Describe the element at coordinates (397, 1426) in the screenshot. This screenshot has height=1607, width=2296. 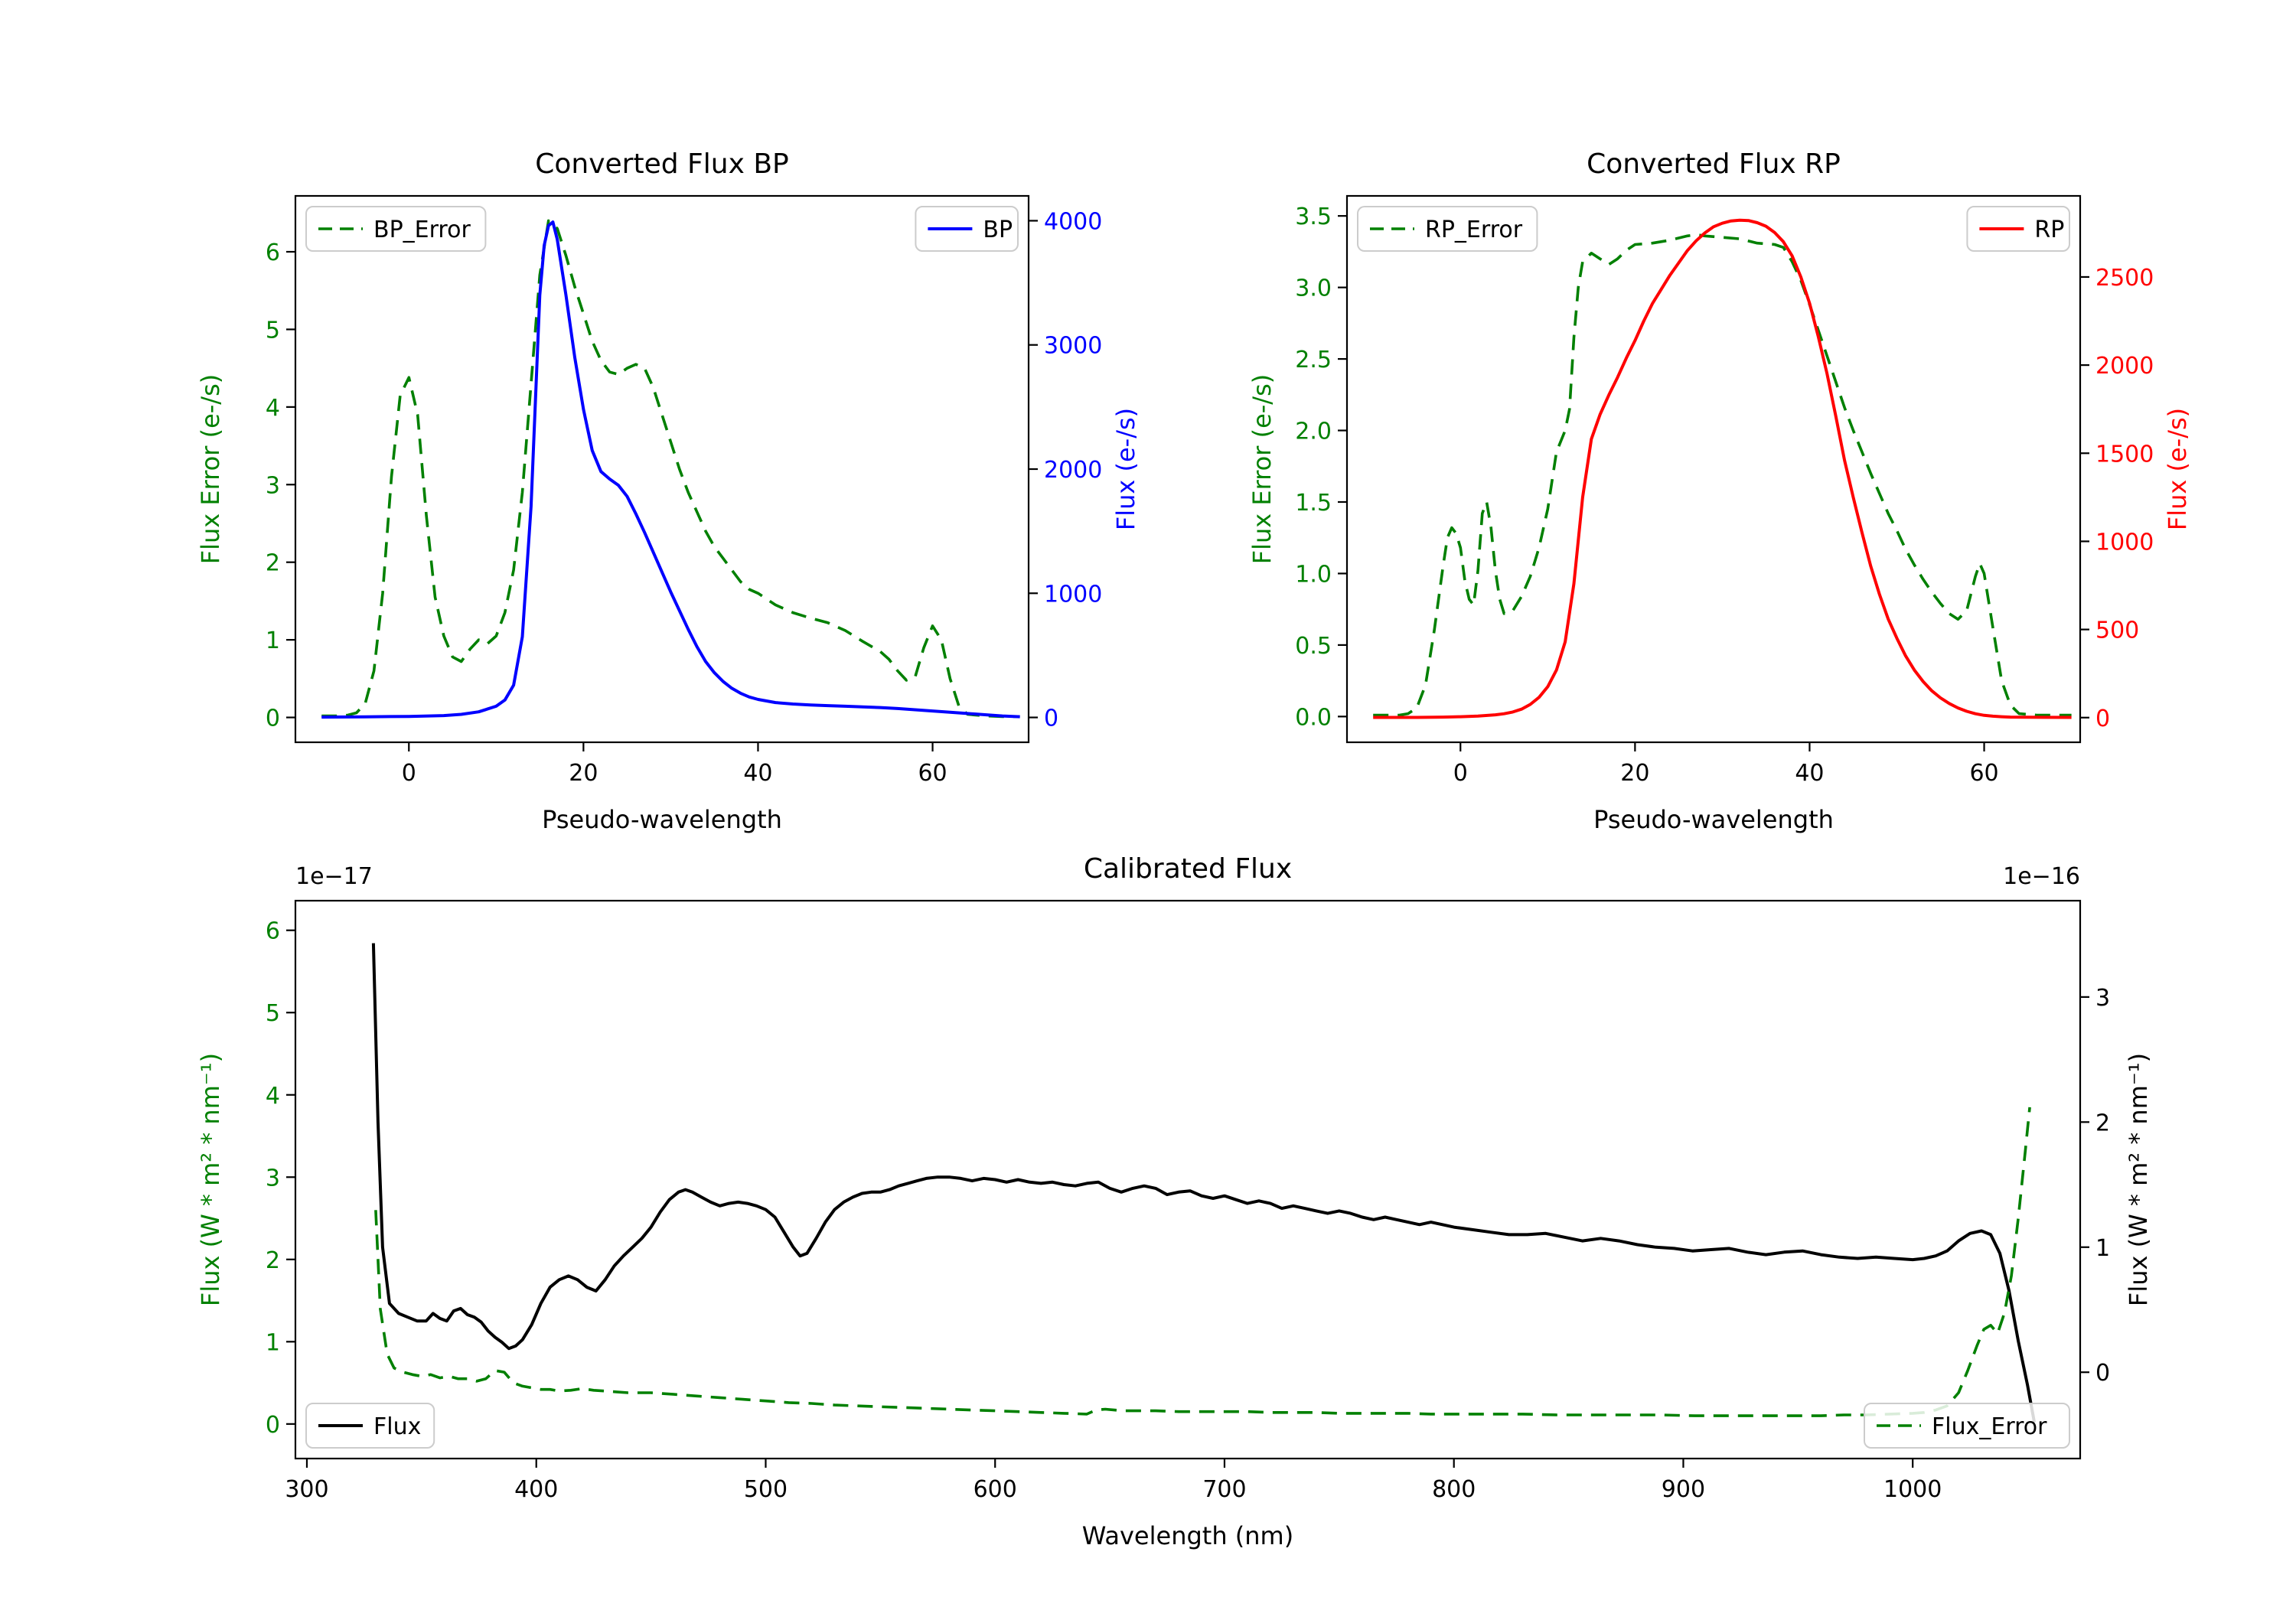
I see `legend-label: Flux` at that location.